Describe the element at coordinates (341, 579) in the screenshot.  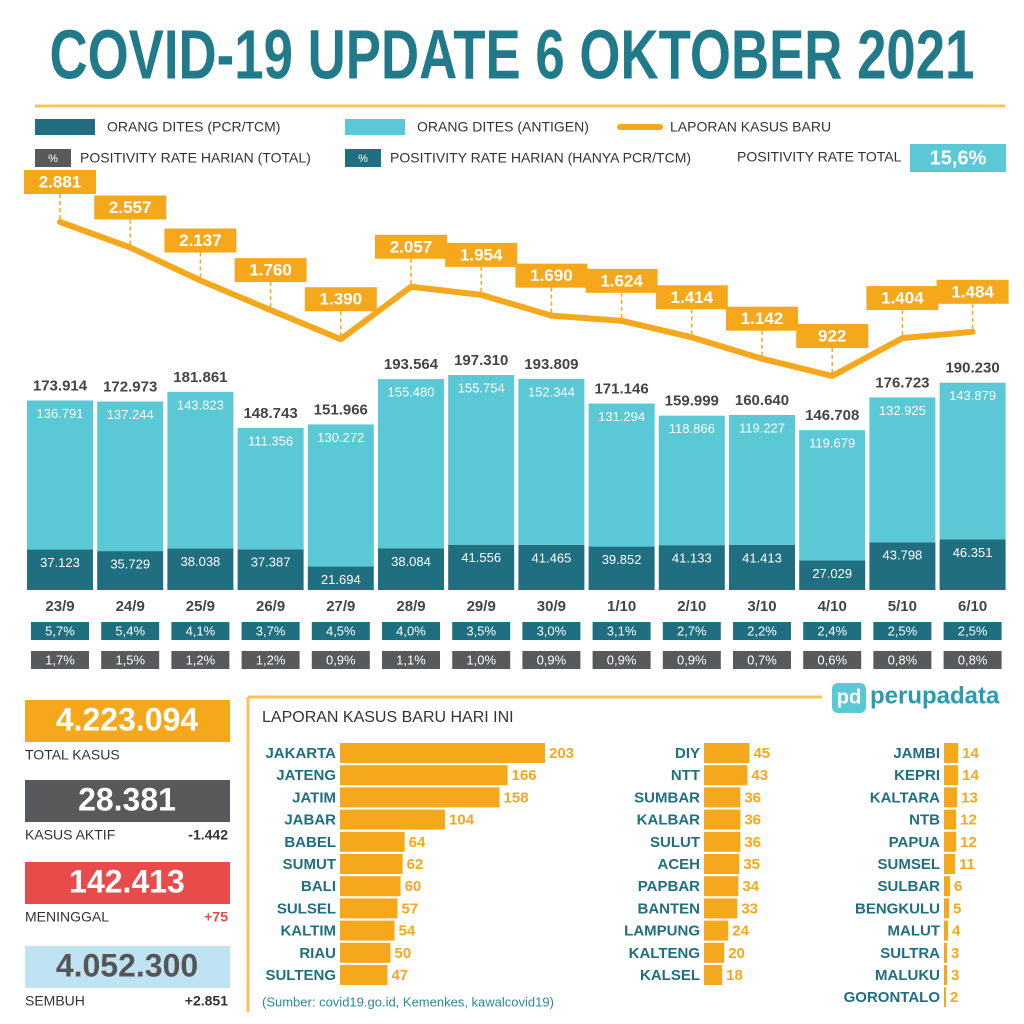
I see `bar-value-label: 21.694` at that location.